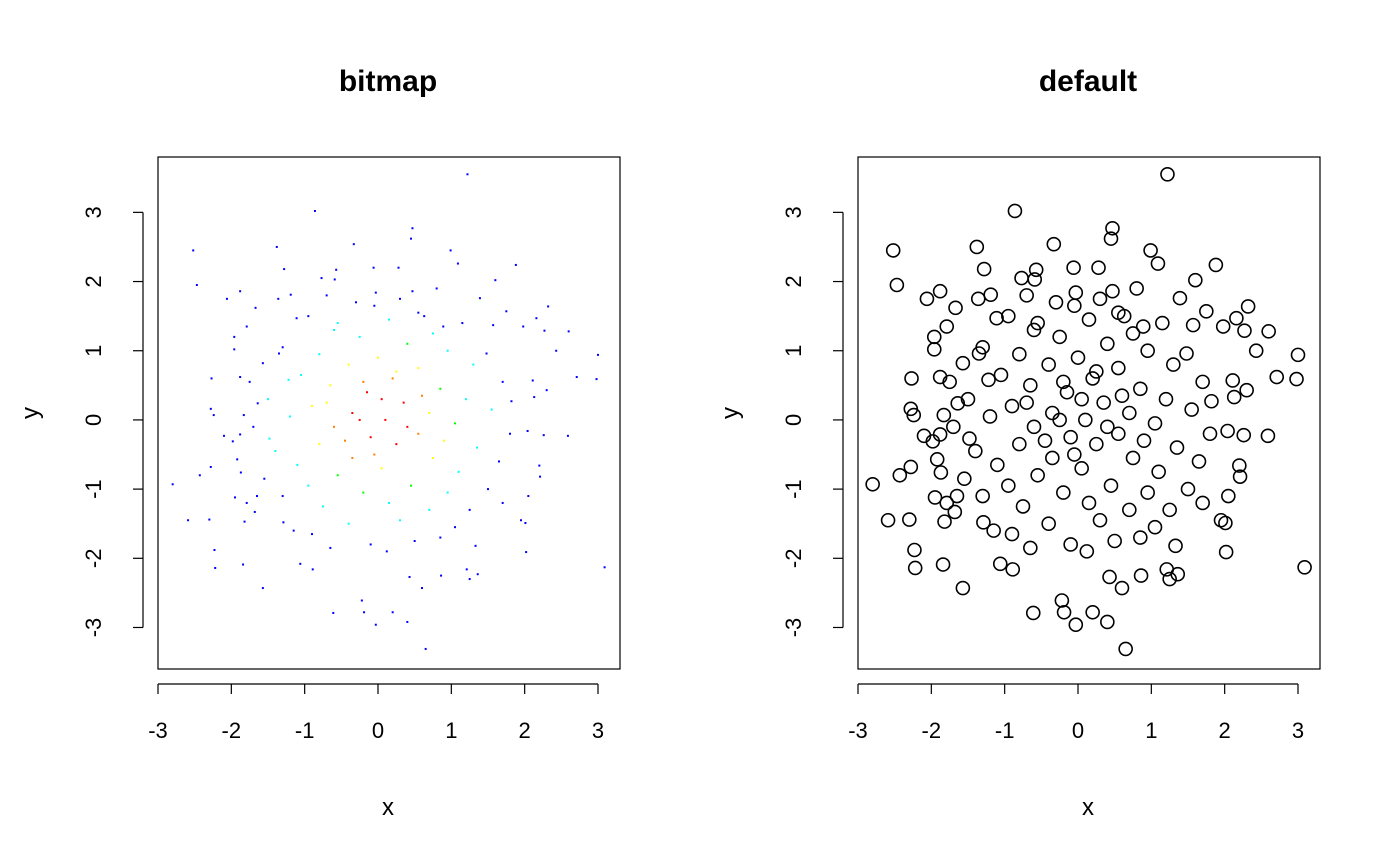  Describe the element at coordinates (388, 81) in the screenshot. I see `chart-title-bitmap: bitmap` at that location.